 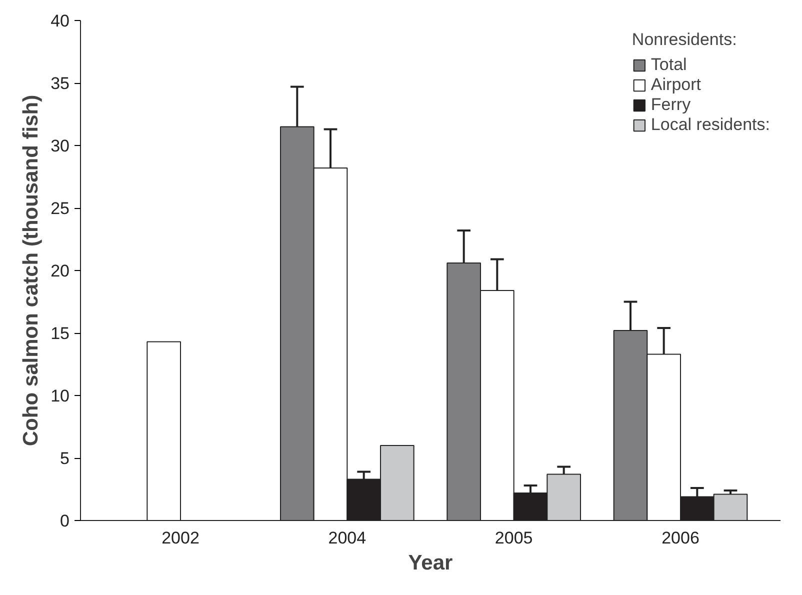 I want to click on legend-label: Local residents:, so click(x=710, y=125).